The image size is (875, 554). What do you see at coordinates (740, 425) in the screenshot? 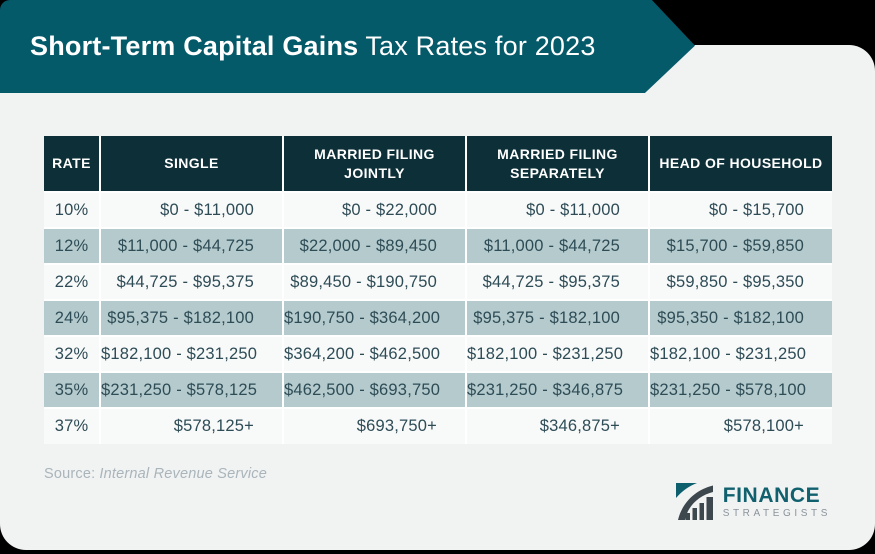
I see `table-cell: $578,100+` at bounding box center [740, 425].